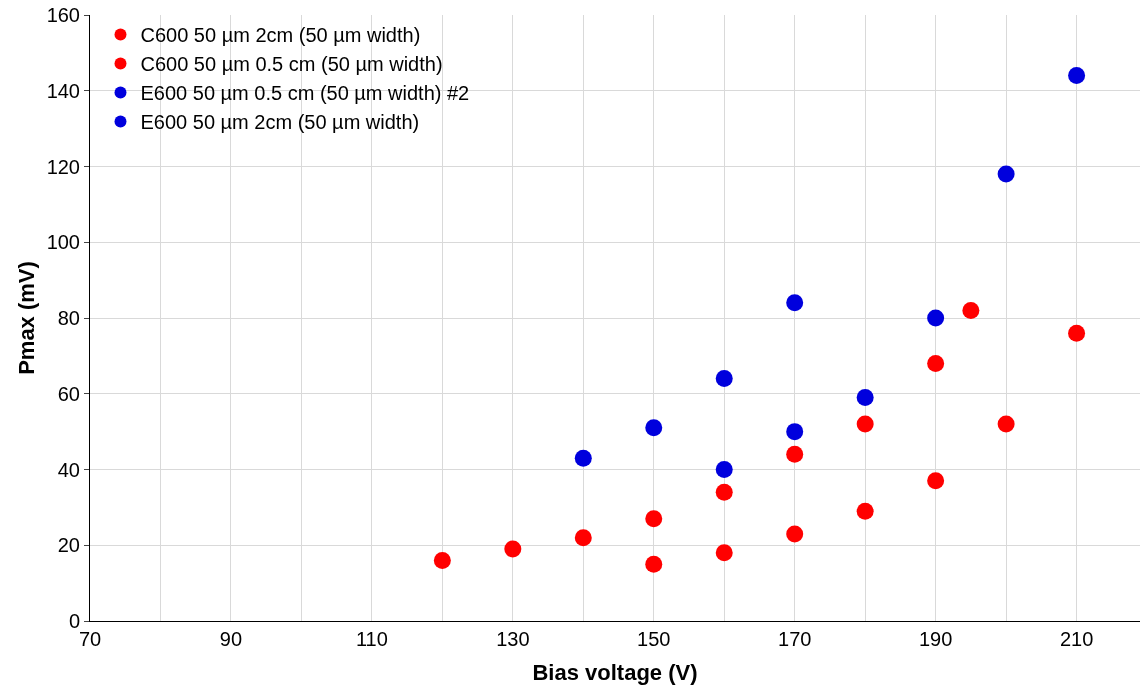 This screenshot has height=696, width=1145. Describe the element at coordinates (63, 242) in the screenshot. I see `y-tick-label: 100` at that location.